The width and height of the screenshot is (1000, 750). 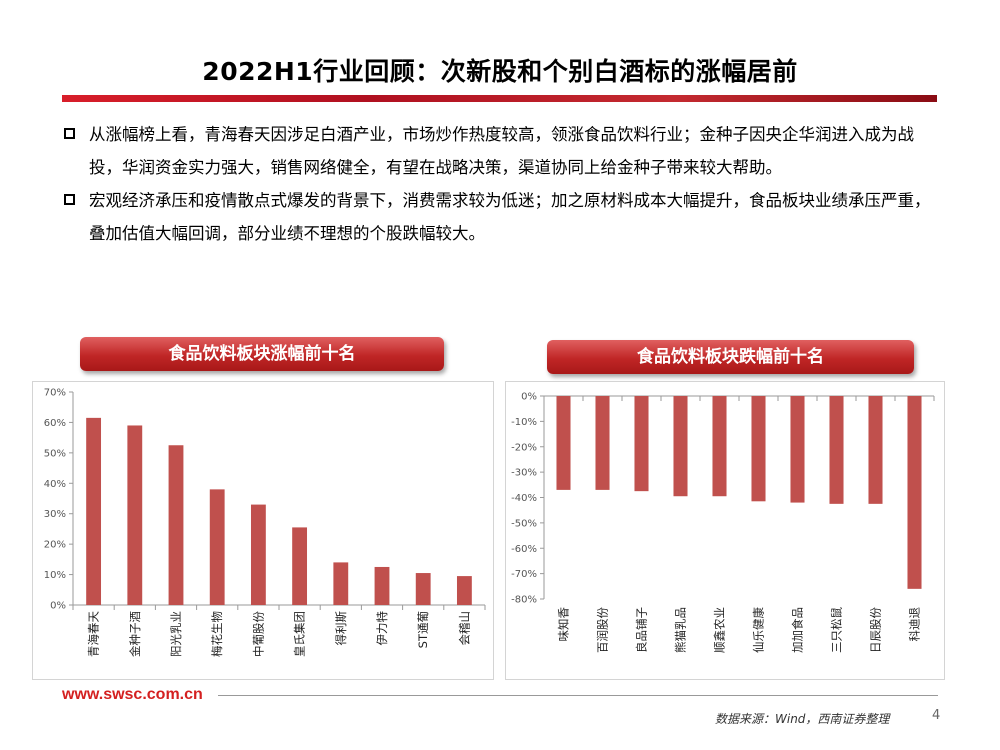 What do you see at coordinates (802, 719) in the screenshot?
I see `data-source: 数据来源：Wind，西南证券整理` at bounding box center [802, 719].